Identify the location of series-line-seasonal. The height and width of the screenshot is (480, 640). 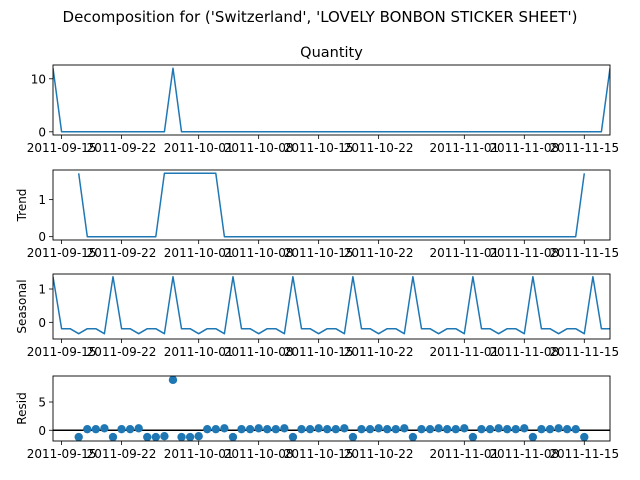
(331, 305).